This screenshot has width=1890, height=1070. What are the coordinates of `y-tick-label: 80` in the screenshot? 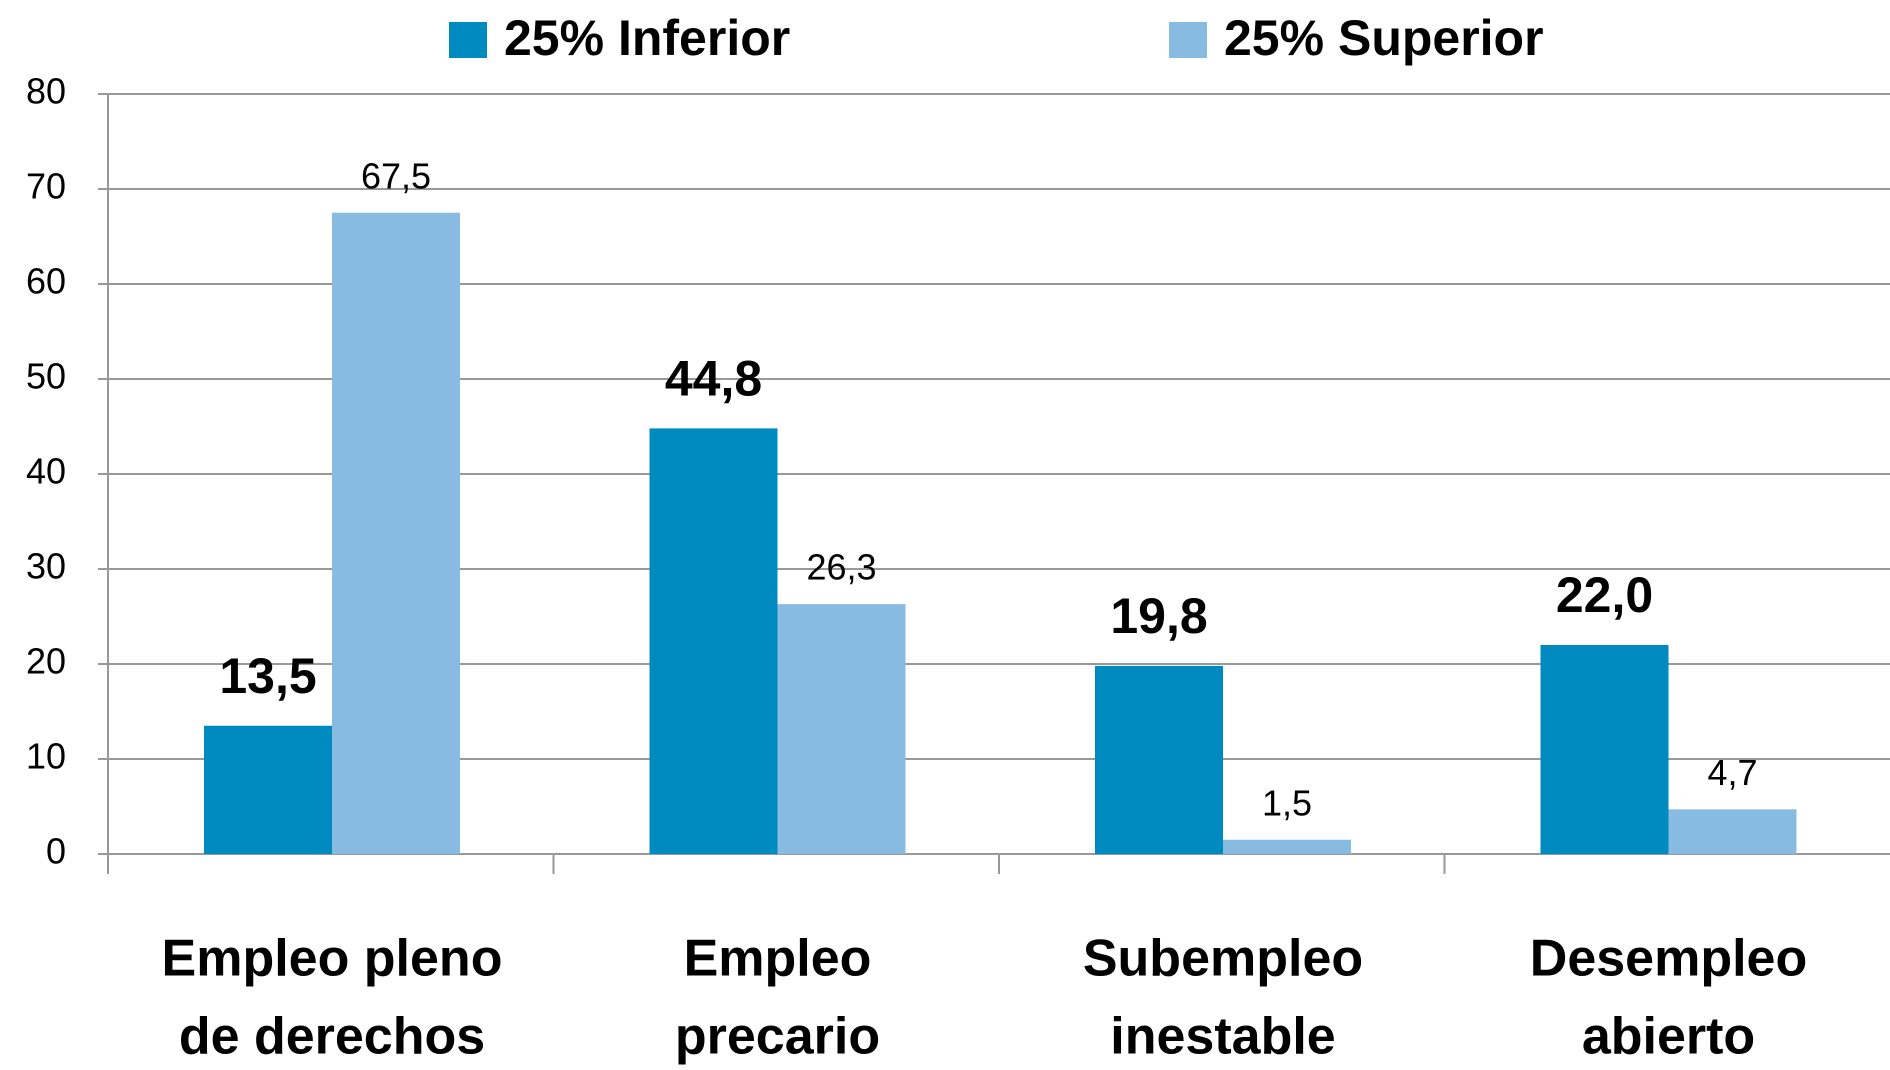 It's located at (46, 91).